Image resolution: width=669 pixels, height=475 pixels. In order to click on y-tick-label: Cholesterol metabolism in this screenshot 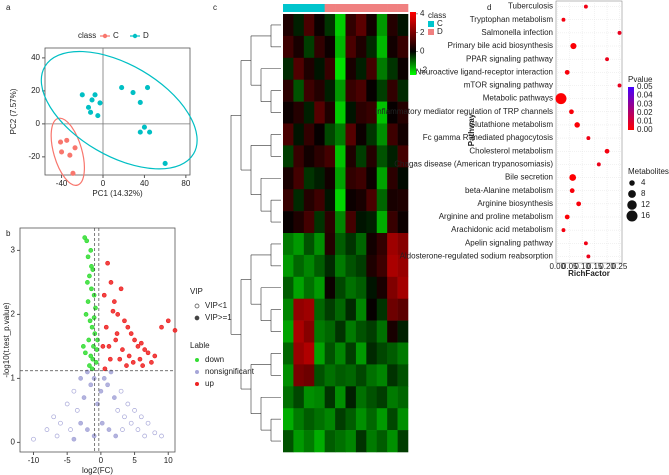, I will do `click(511, 150)`.